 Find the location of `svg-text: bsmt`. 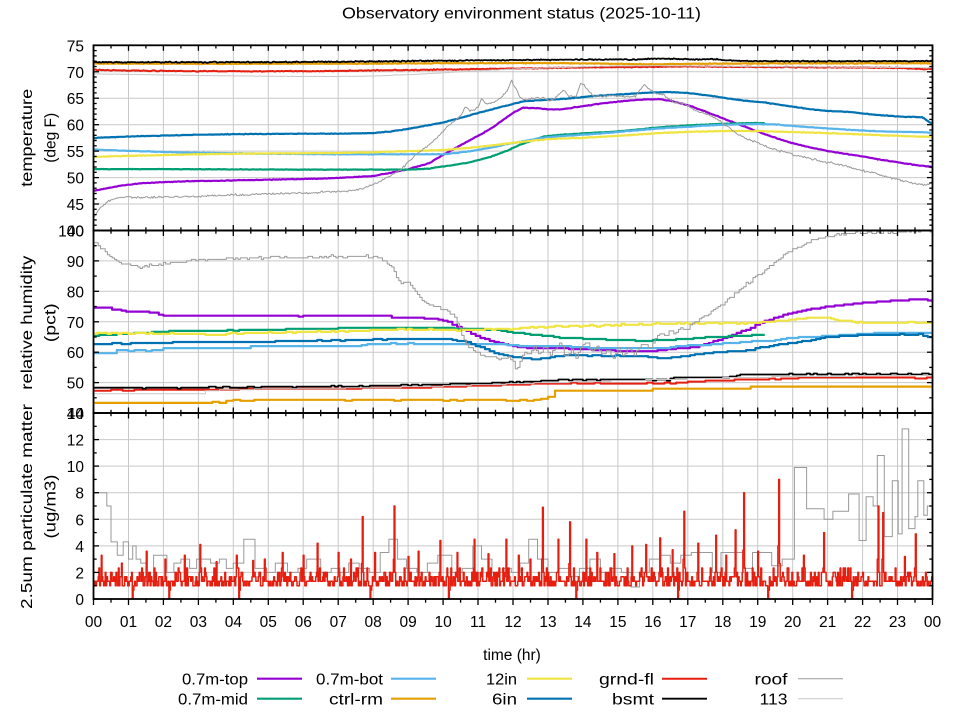

svg-text: bsmt is located at coordinates (633, 699).